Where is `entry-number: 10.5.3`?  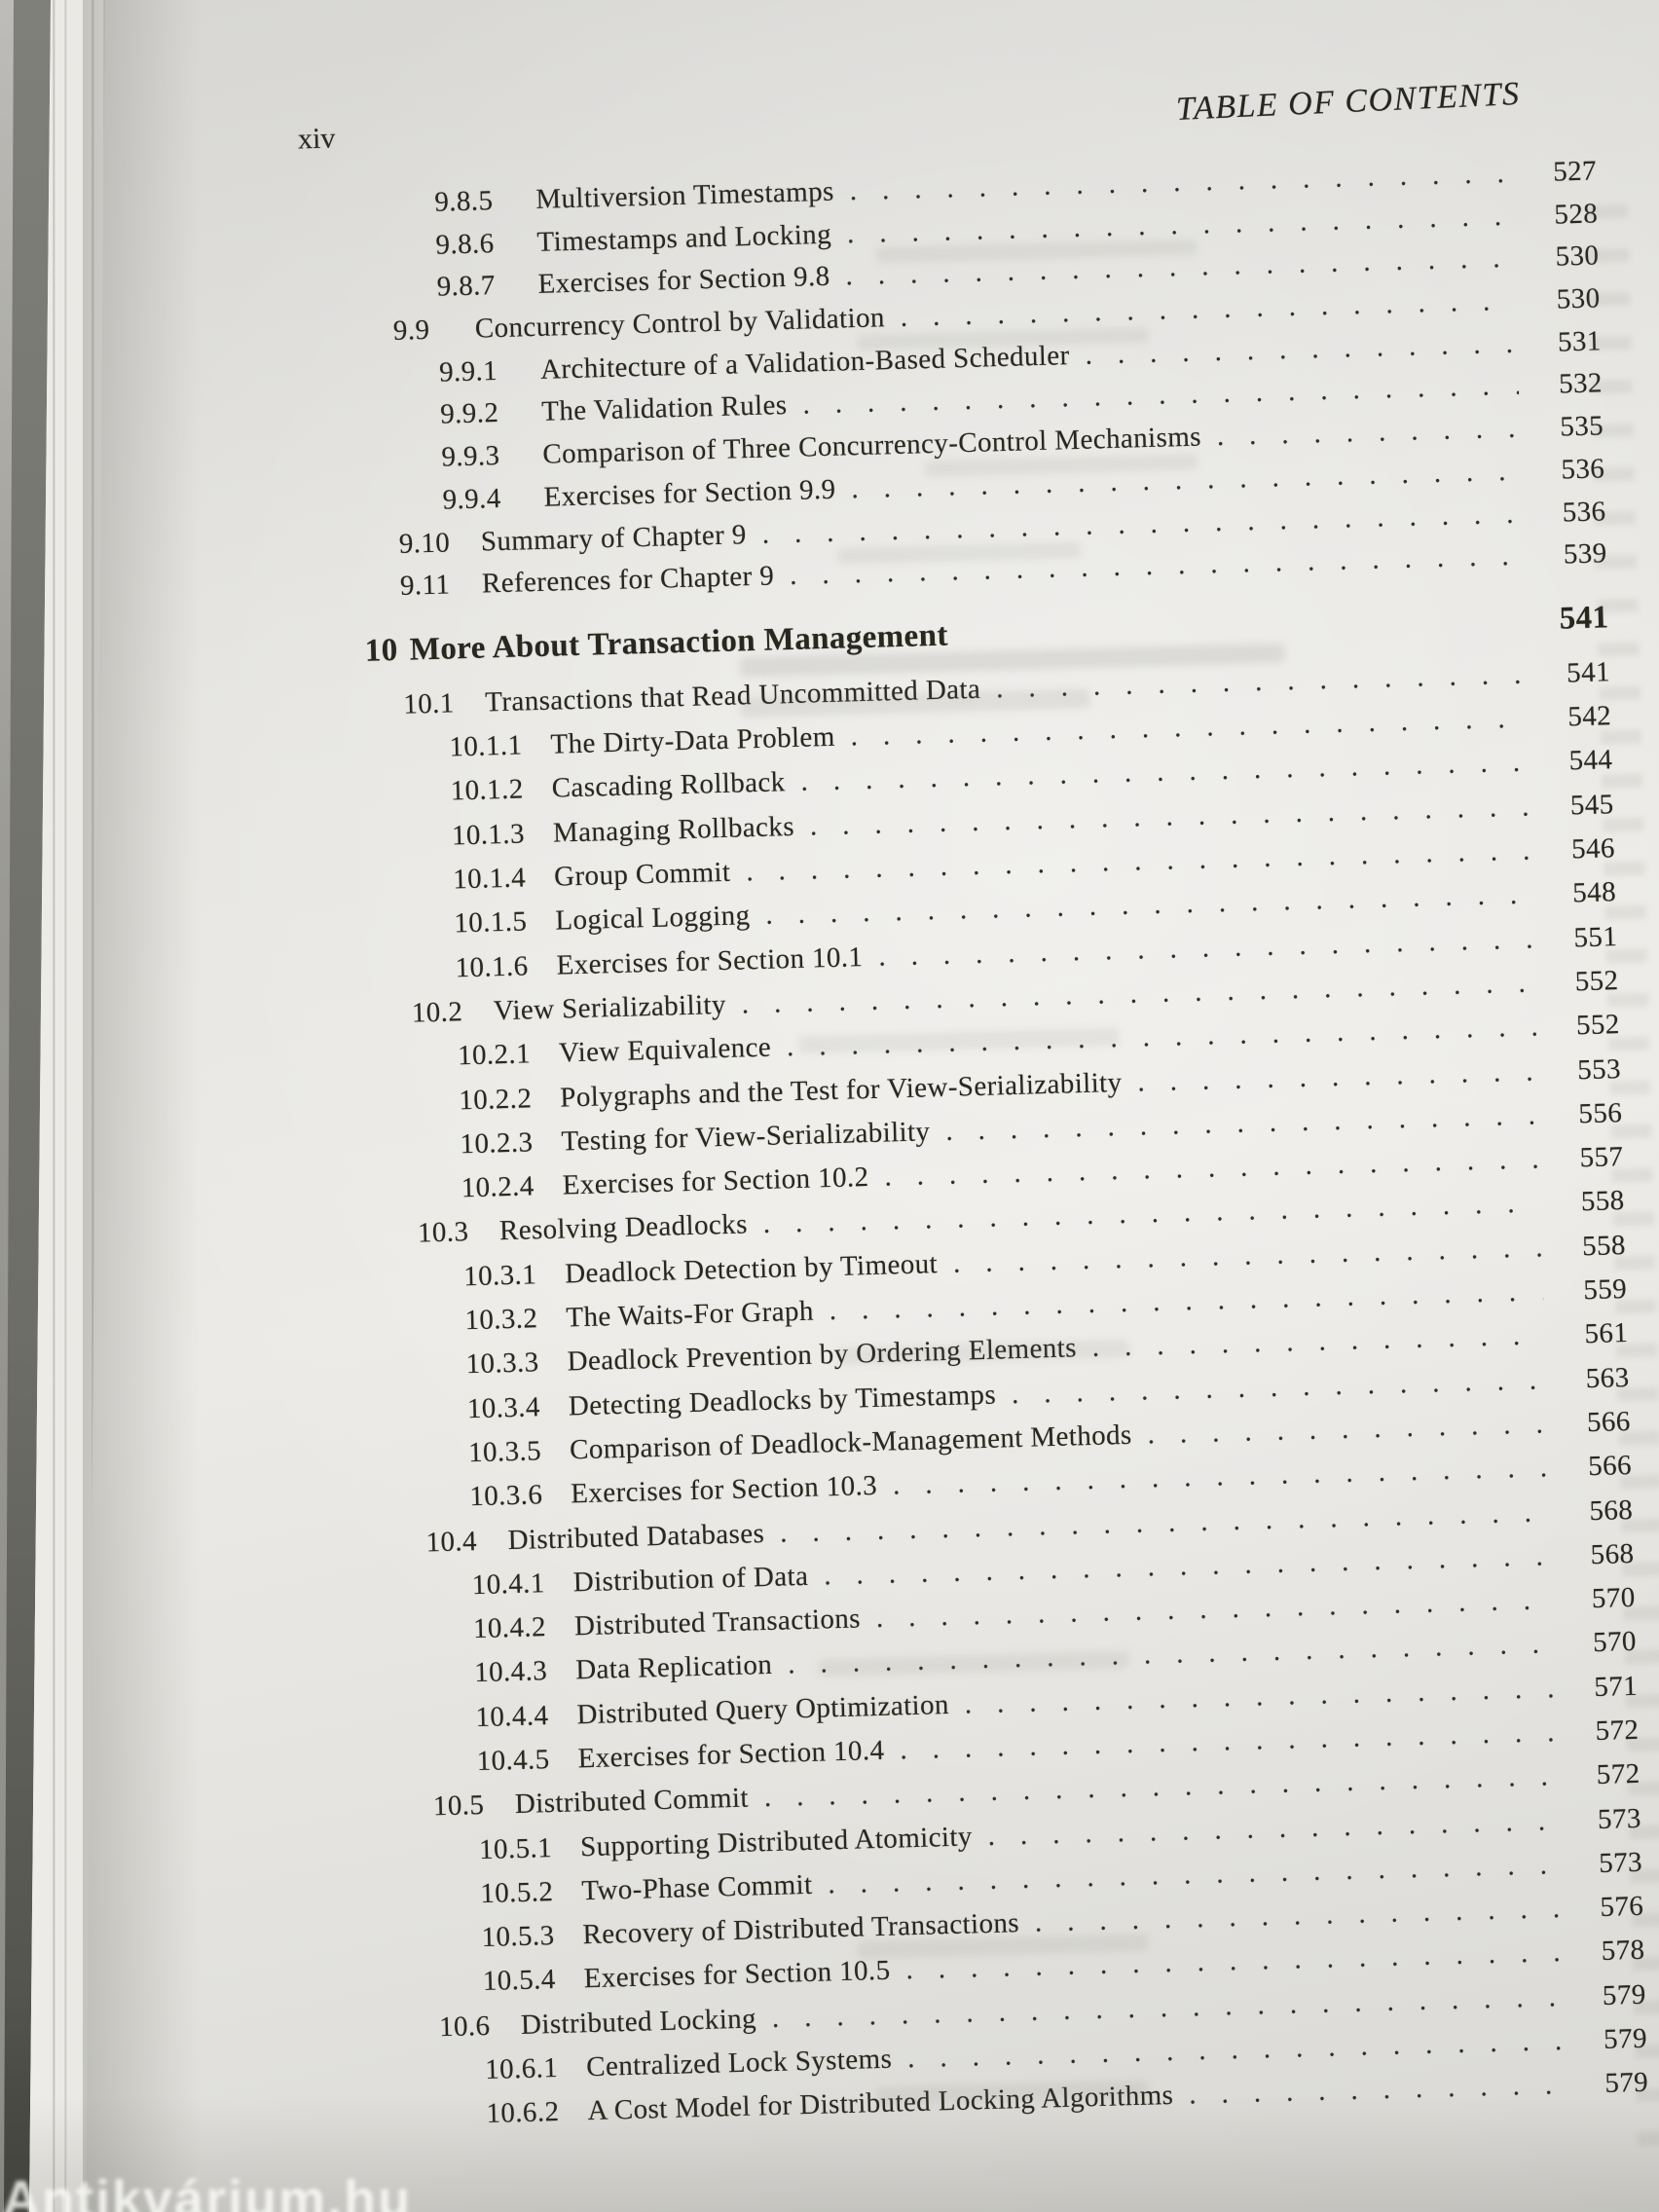 entry-number: 10.5.3 is located at coordinates (518, 1937).